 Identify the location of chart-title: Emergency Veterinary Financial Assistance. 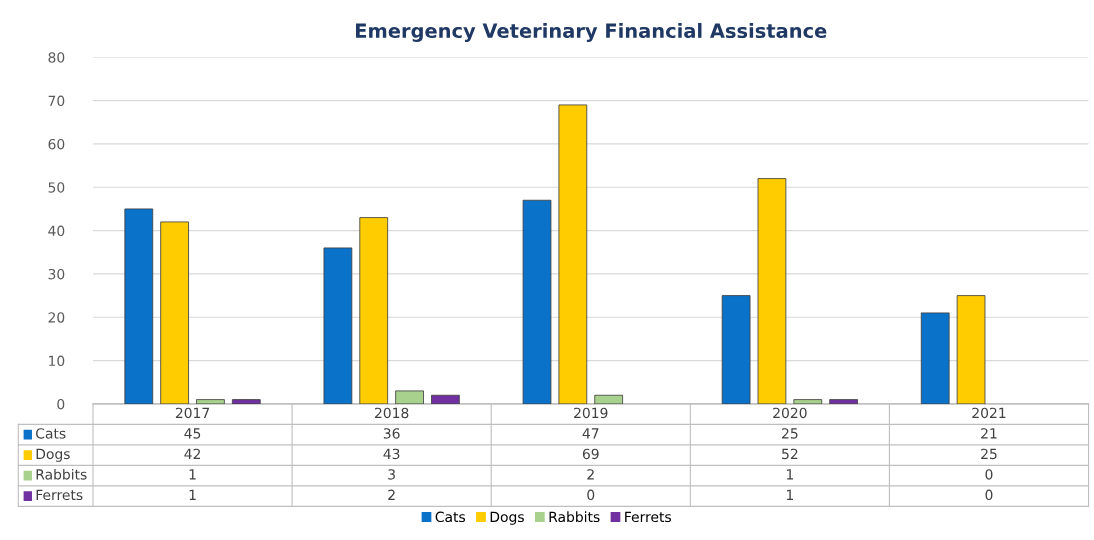
(591, 32).